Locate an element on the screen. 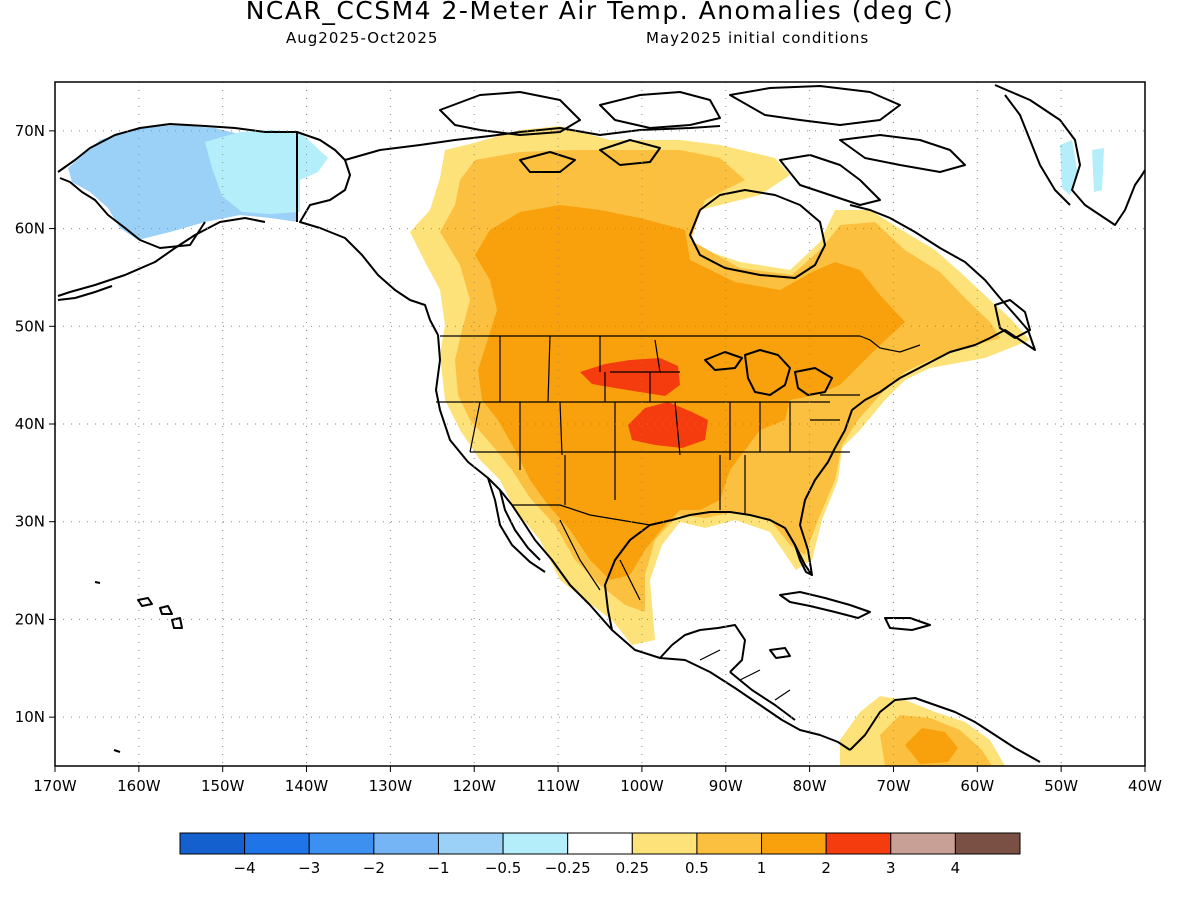 This screenshot has height=900, width=1200. lat-tick-label: 30N is located at coordinates (30, 522).